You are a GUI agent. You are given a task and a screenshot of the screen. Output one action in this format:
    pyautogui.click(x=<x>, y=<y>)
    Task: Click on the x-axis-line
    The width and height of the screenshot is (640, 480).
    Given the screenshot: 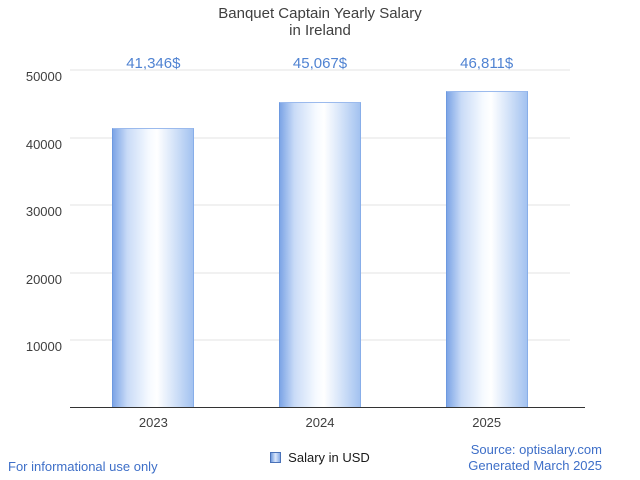 What is the action you would take?
    pyautogui.click(x=327, y=407)
    